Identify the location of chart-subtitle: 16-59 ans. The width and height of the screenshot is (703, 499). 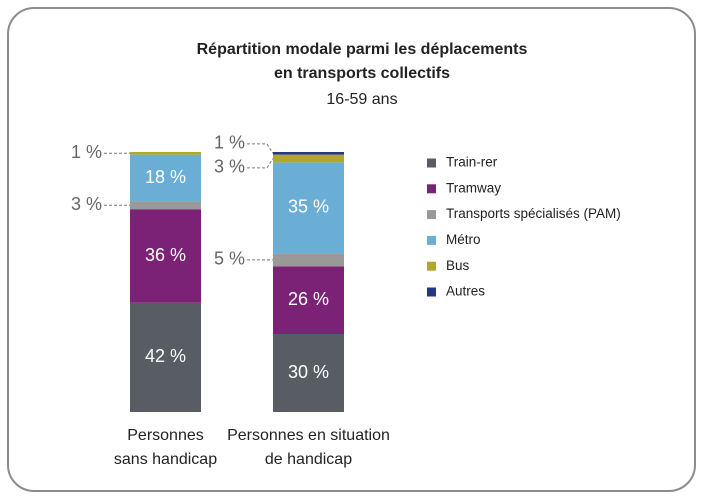
(361, 99).